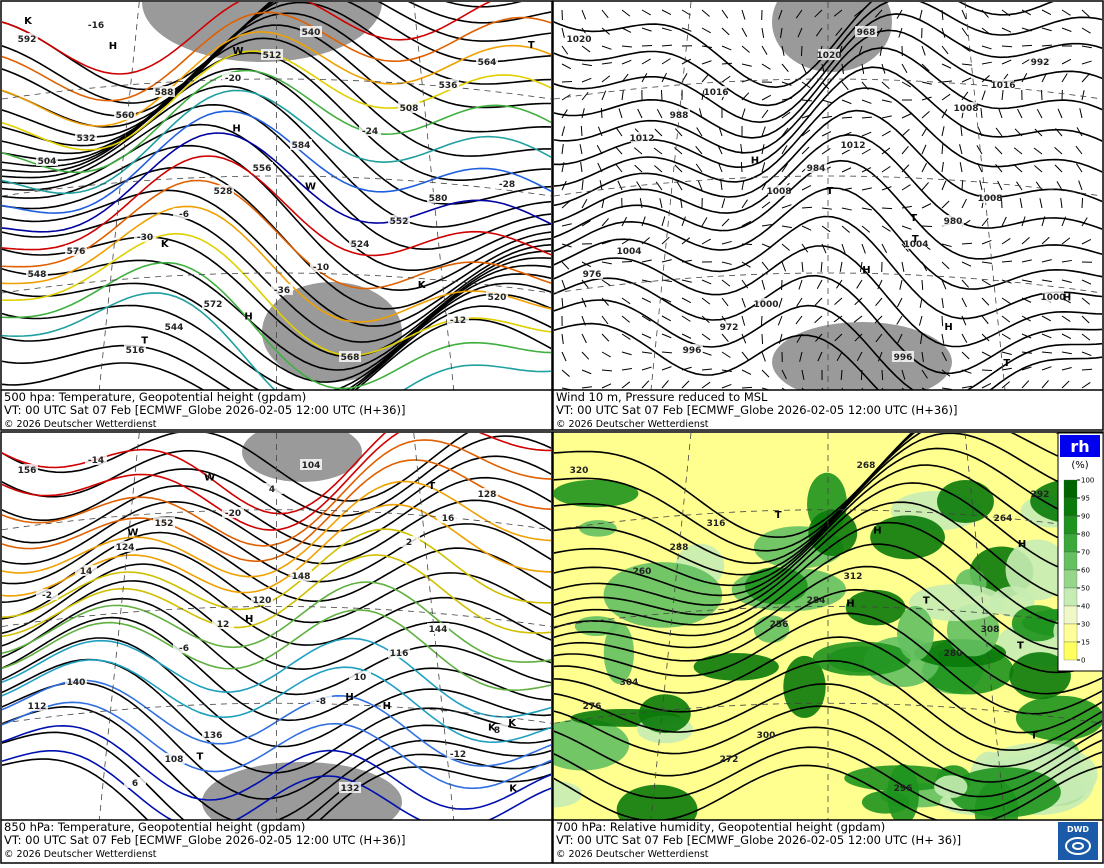 The image size is (1104, 868). Describe the element at coordinates (852, 146) in the screenshot. I see `contour-label: 1012` at that location.